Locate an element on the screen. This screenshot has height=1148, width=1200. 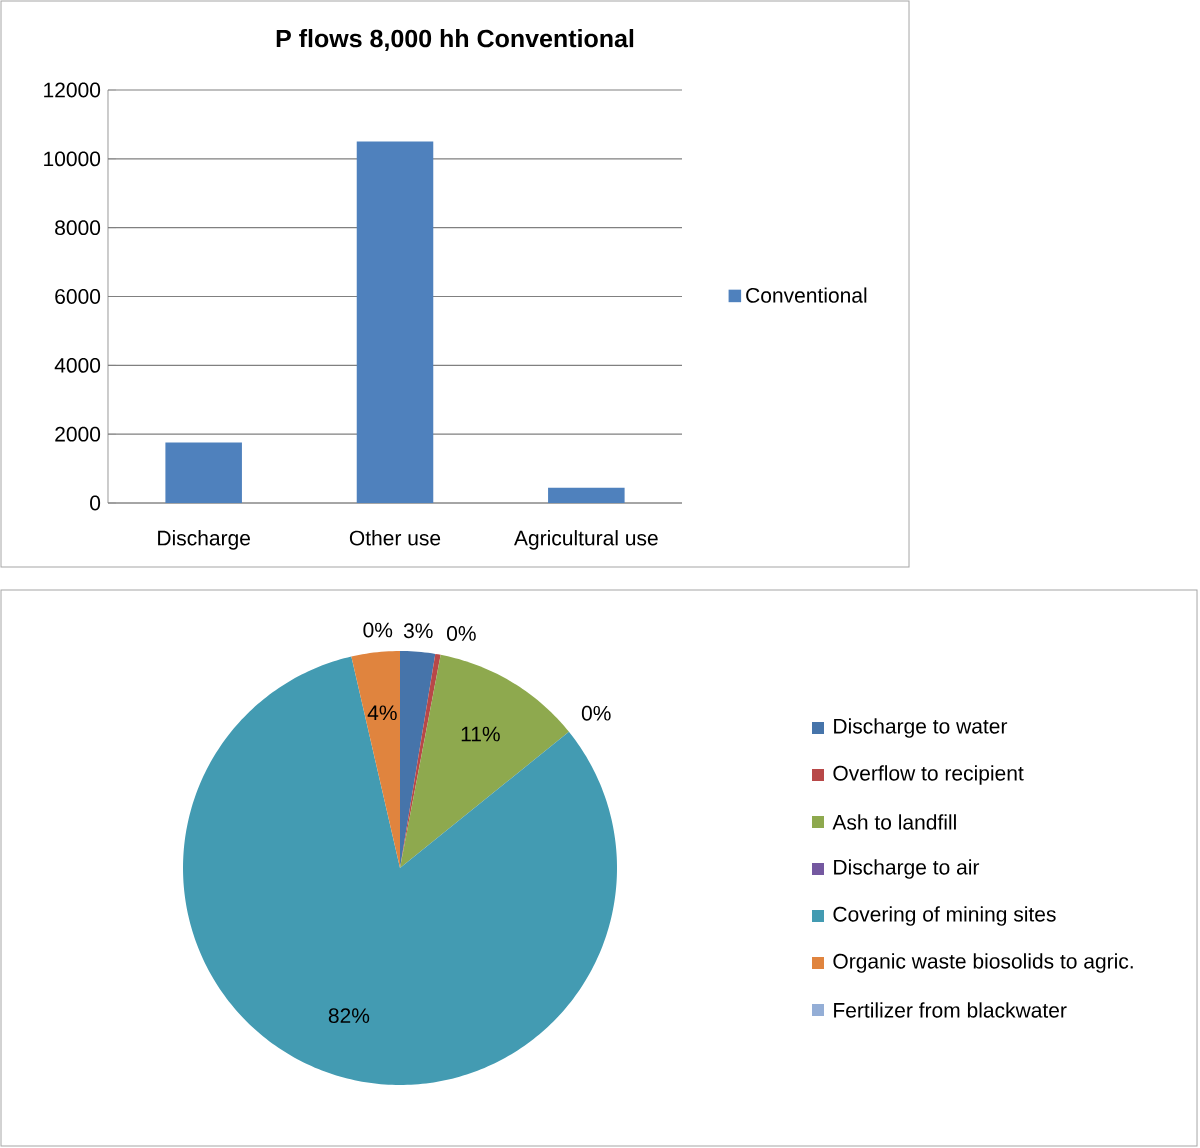
y-tick-label: 10000 is located at coordinates (72, 159).